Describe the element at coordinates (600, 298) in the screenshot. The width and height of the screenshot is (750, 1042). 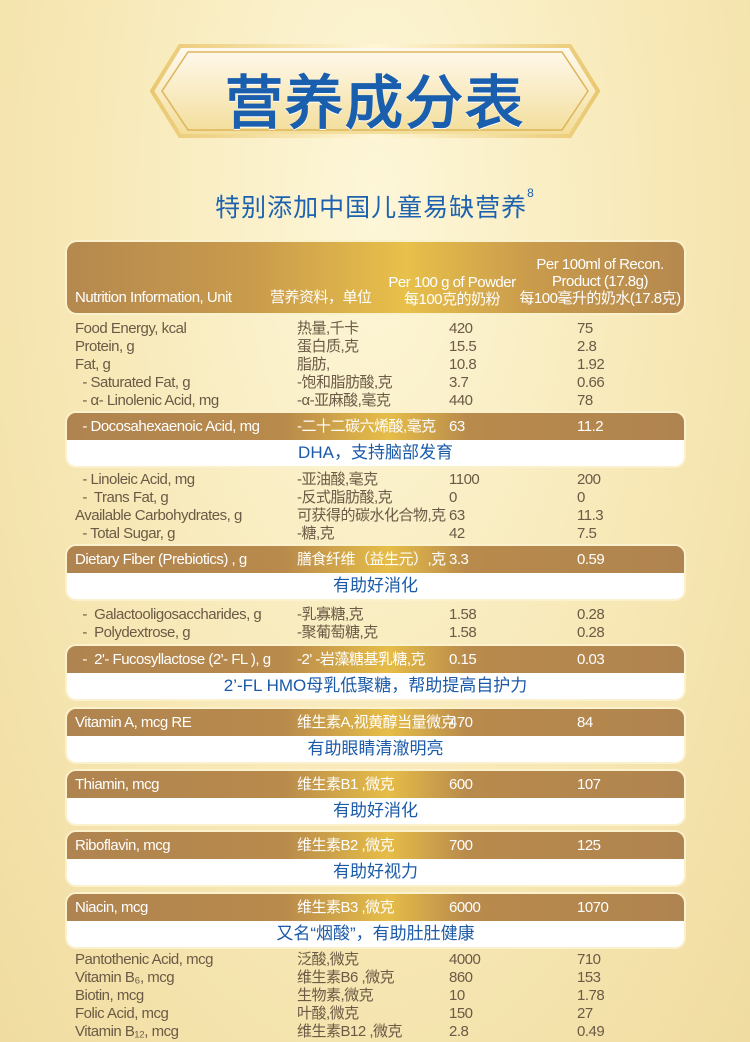
I see `header-per-100ml-cn: 每100毫升的奶水(17.8克)` at that location.